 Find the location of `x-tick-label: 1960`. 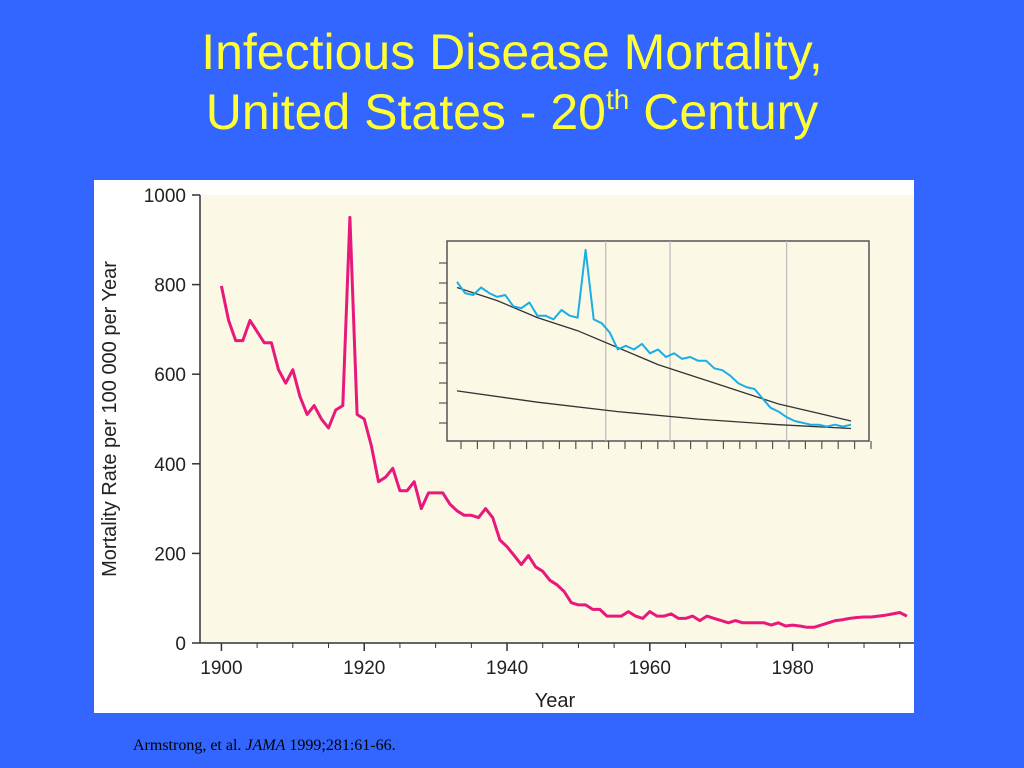

x-tick-label: 1960 is located at coordinates (650, 668).